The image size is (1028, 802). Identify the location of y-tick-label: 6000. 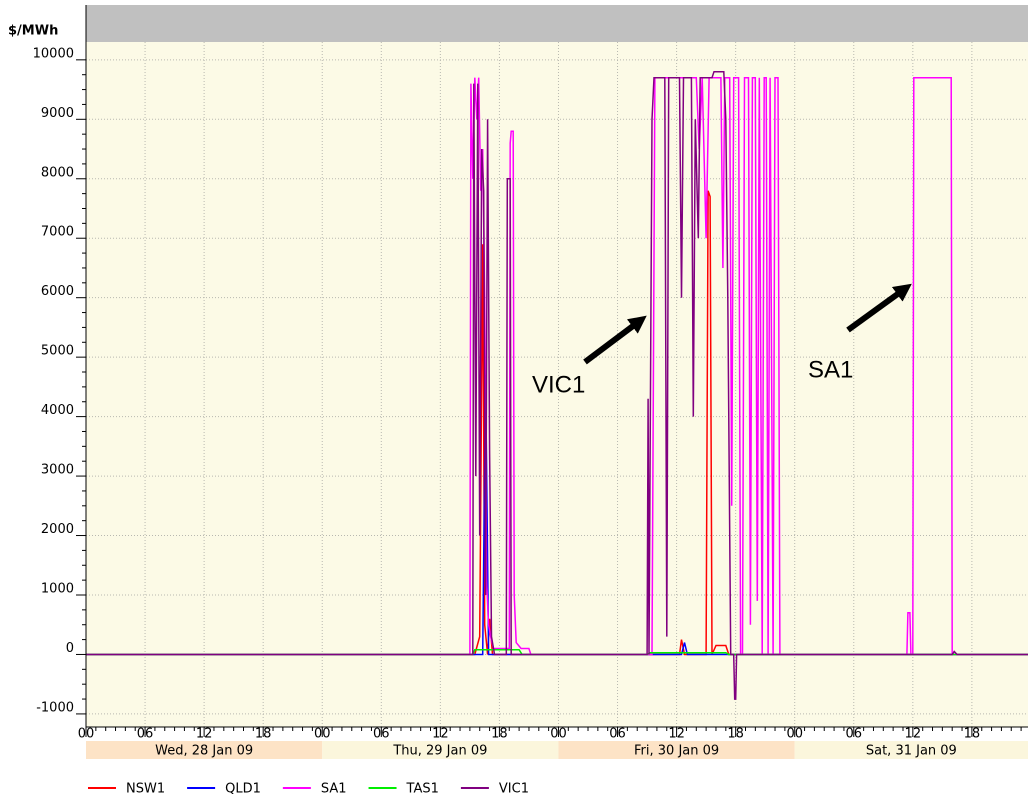
(57, 291).